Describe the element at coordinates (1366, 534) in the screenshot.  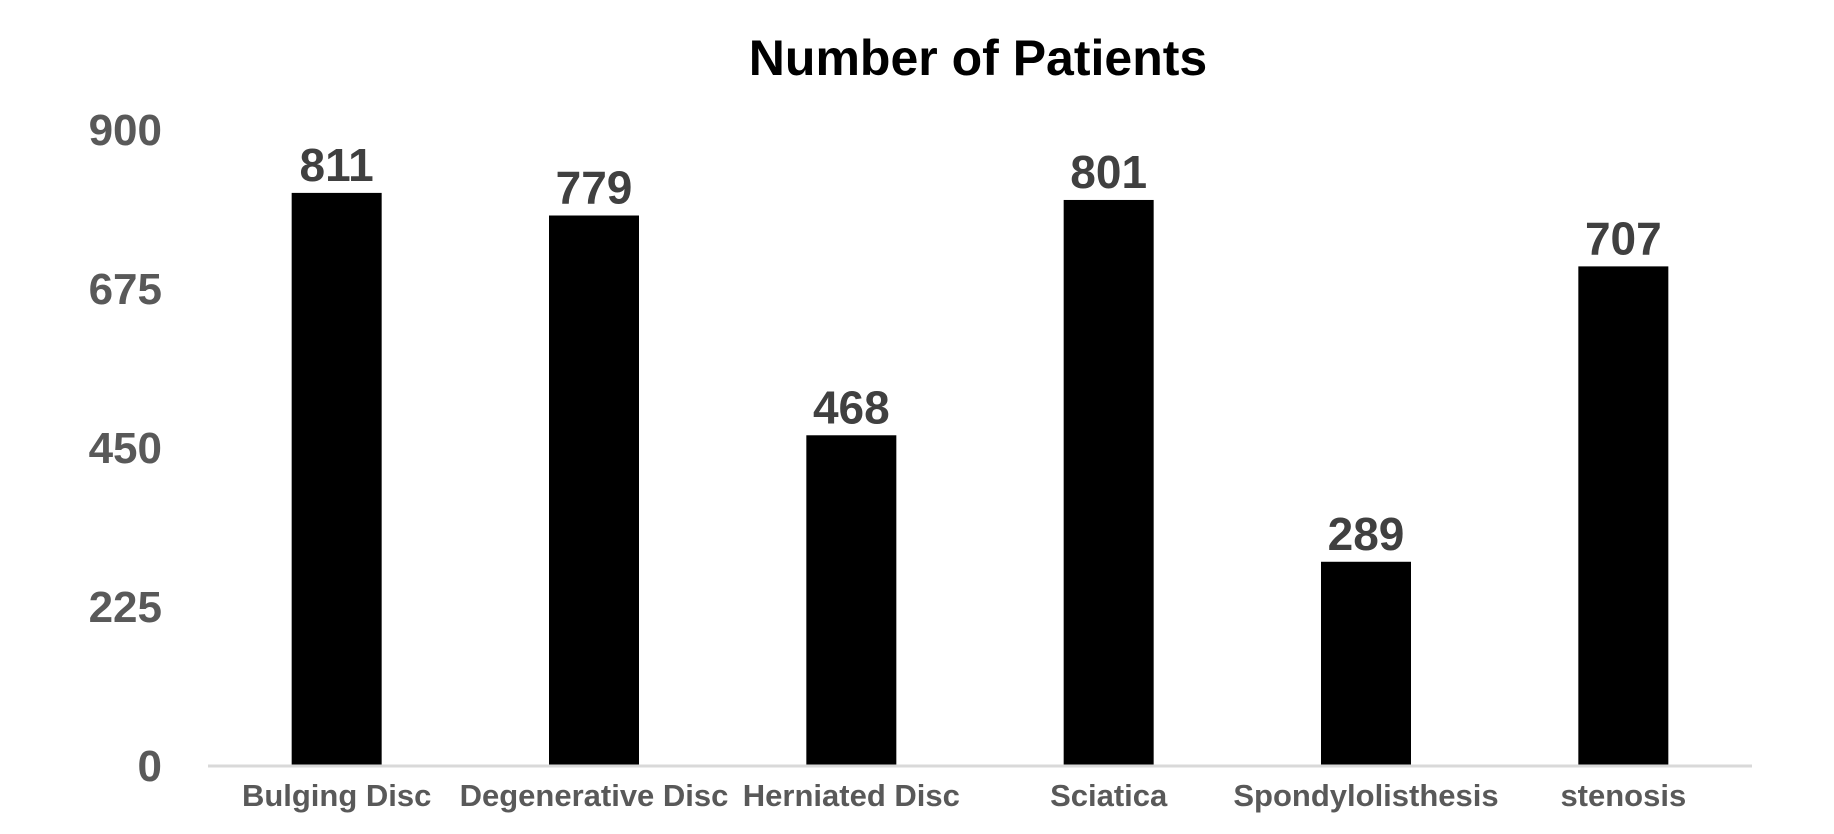
I see `data-label: 289` at that location.